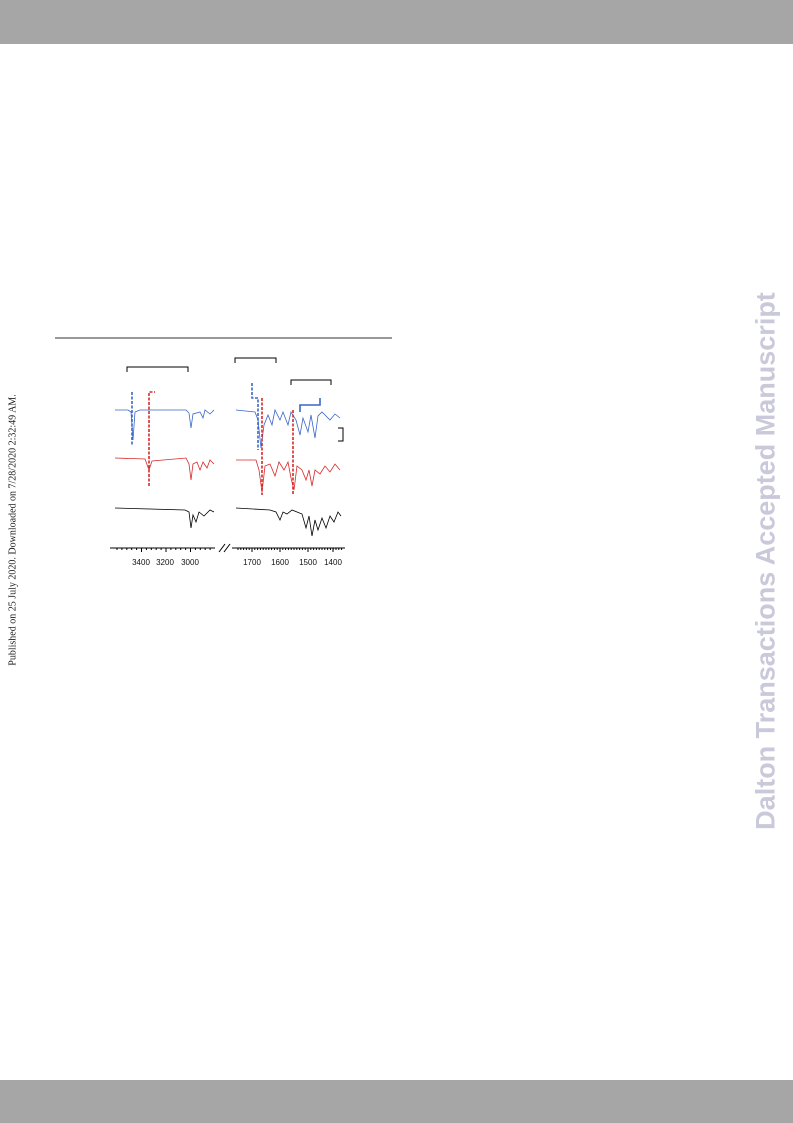  Describe the element at coordinates (280, 562) in the screenshot. I see `x-tick-label: 1600` at that location.